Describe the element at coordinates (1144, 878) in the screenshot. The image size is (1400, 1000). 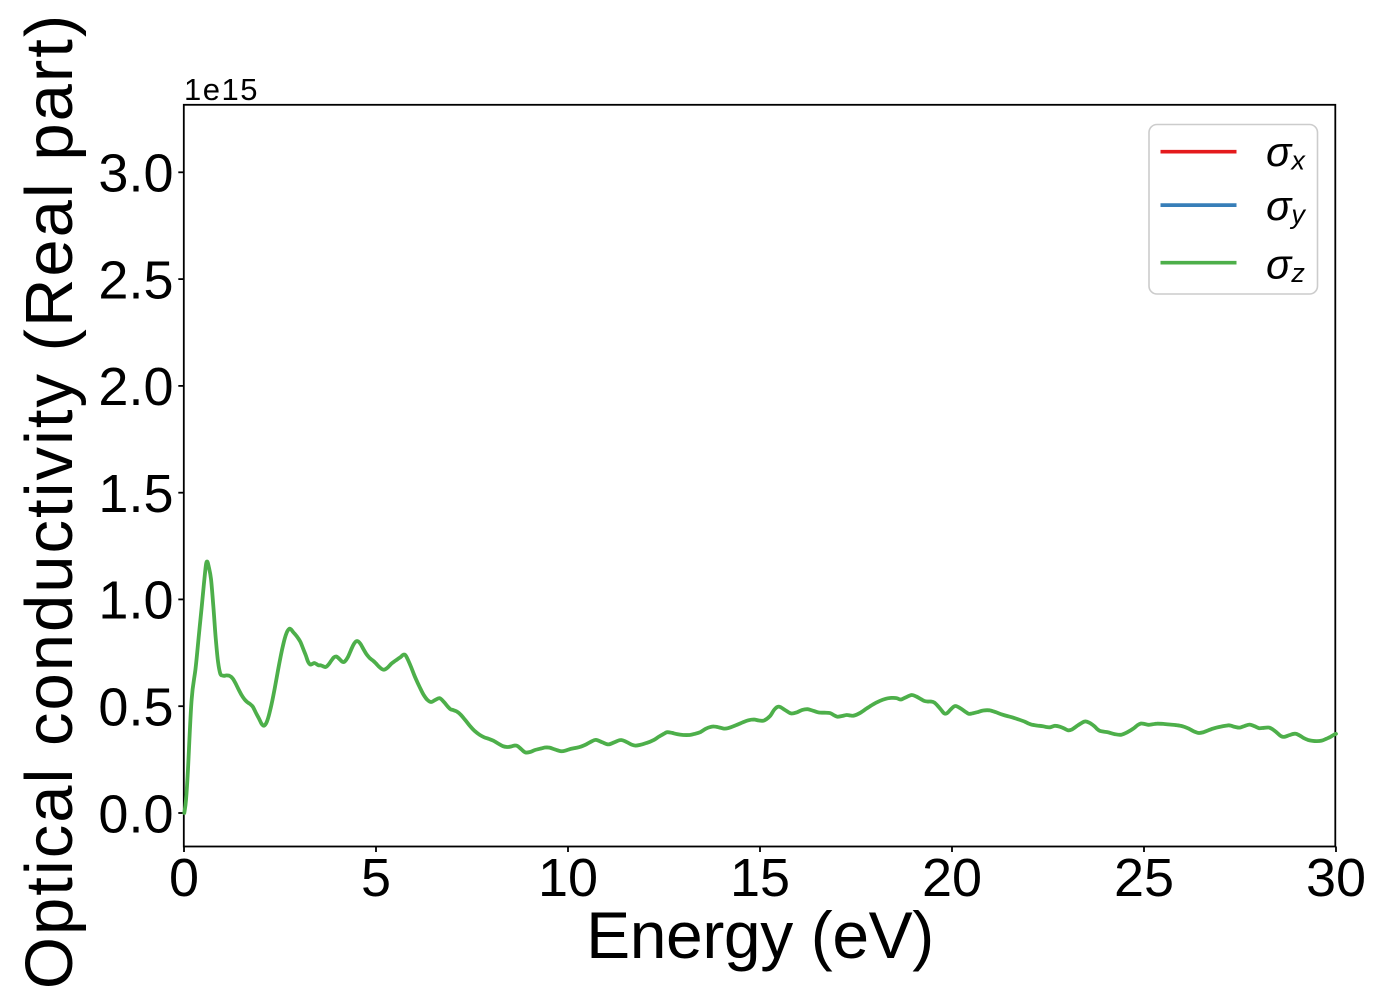
I see `svg-text: 25` at that location.